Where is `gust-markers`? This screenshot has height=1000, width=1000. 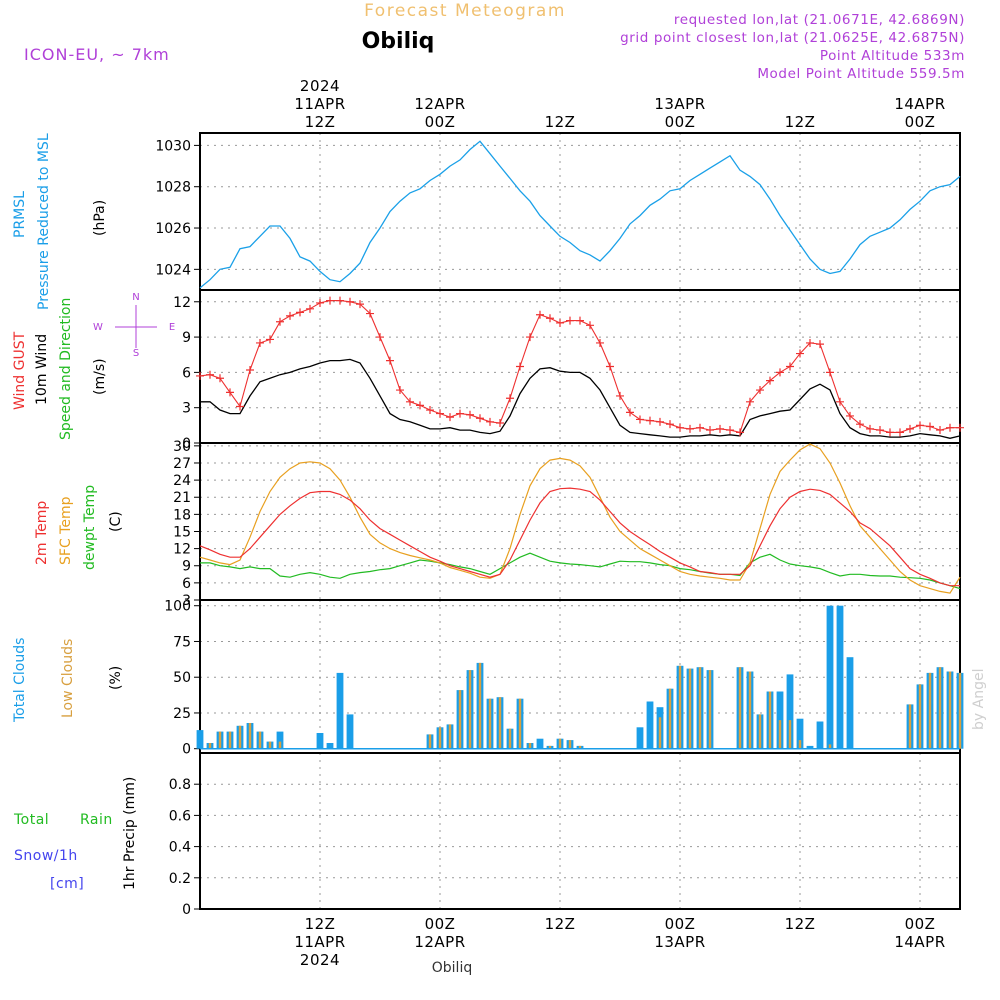 gust-markers is located at coordinates (580, 366).